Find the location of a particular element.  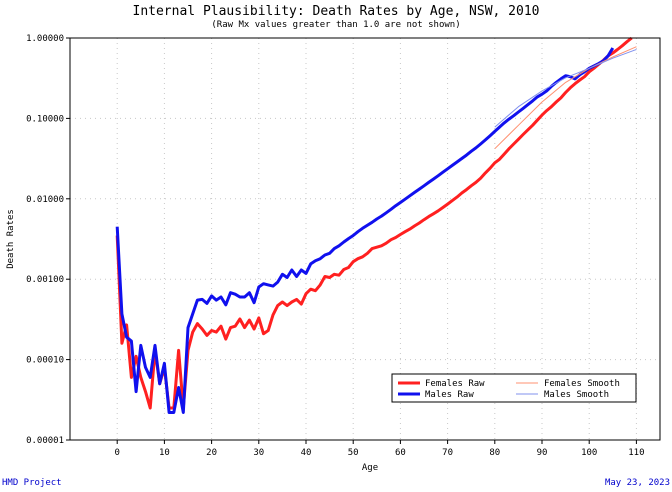

x-tick-layer: 0 10 20 30 40 50 60 70 80 90 100 110 is located at coordinates (379, 449).